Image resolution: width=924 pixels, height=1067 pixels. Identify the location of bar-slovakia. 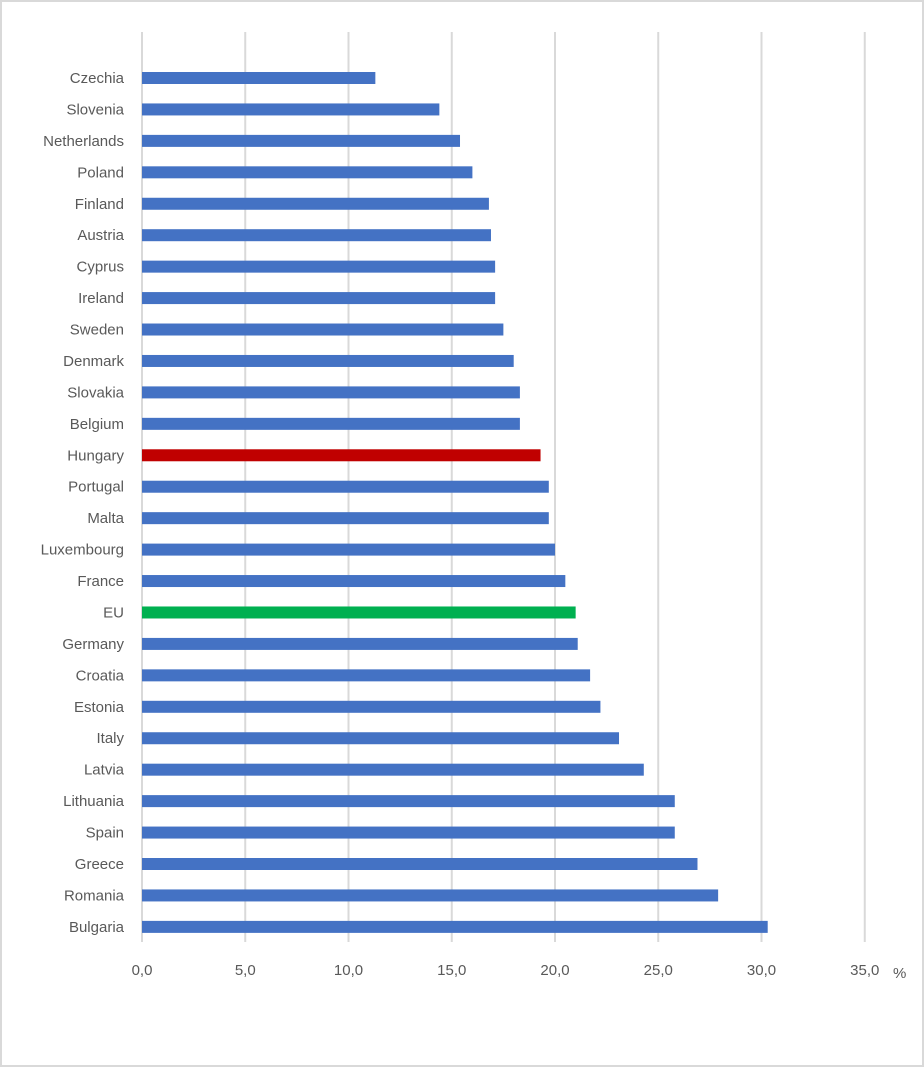
(331, 392).